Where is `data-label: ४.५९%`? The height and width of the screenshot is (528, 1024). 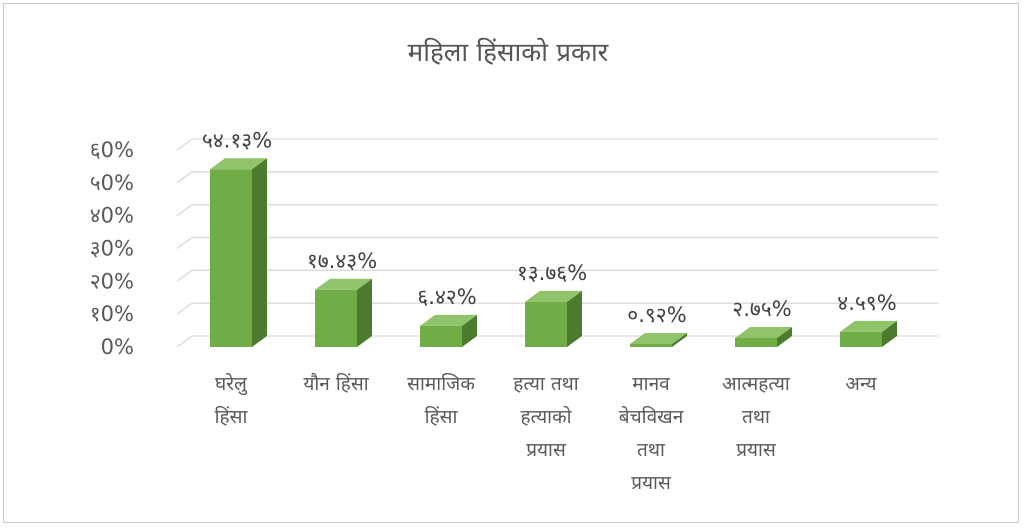
data-label: ४.५९% is located at coordinates (866, 303).